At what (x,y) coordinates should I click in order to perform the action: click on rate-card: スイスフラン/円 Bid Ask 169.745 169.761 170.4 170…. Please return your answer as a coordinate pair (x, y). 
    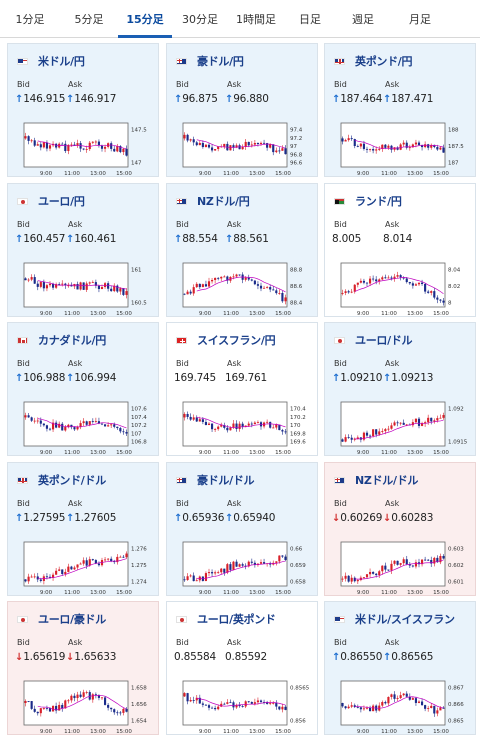
    Looking at the image, I should click on (242, 389).